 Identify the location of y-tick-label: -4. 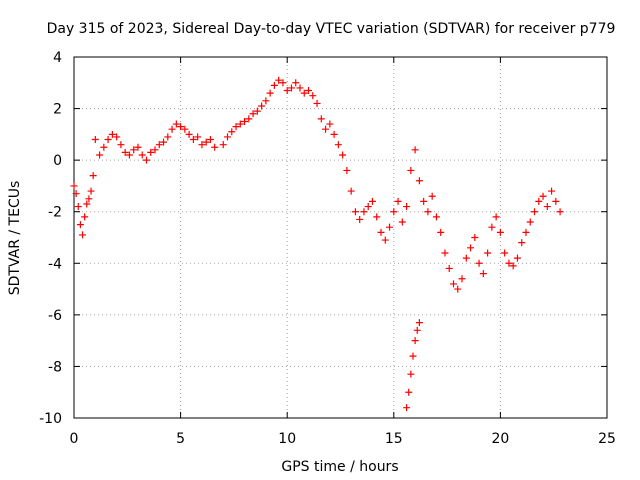
(55, 264).